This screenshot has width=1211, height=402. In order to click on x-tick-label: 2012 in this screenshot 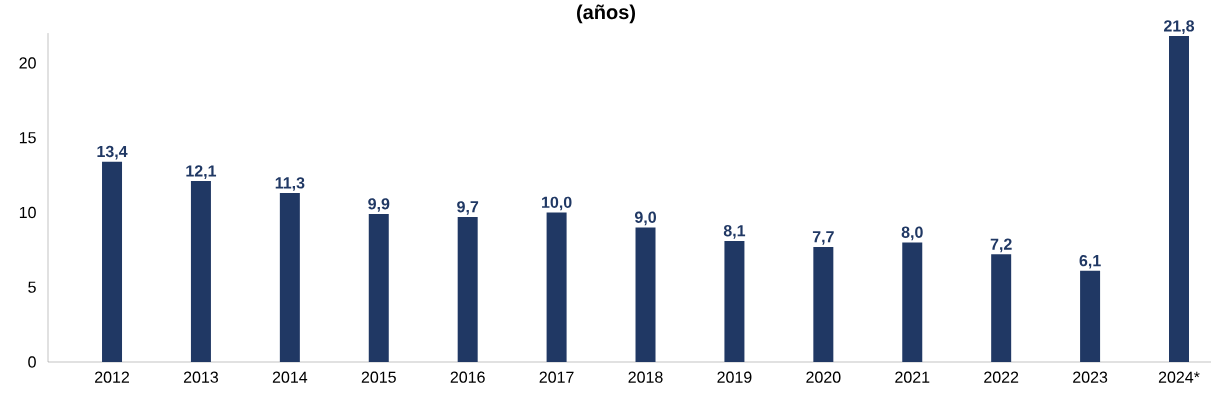, I will do `click(112, 377)`.